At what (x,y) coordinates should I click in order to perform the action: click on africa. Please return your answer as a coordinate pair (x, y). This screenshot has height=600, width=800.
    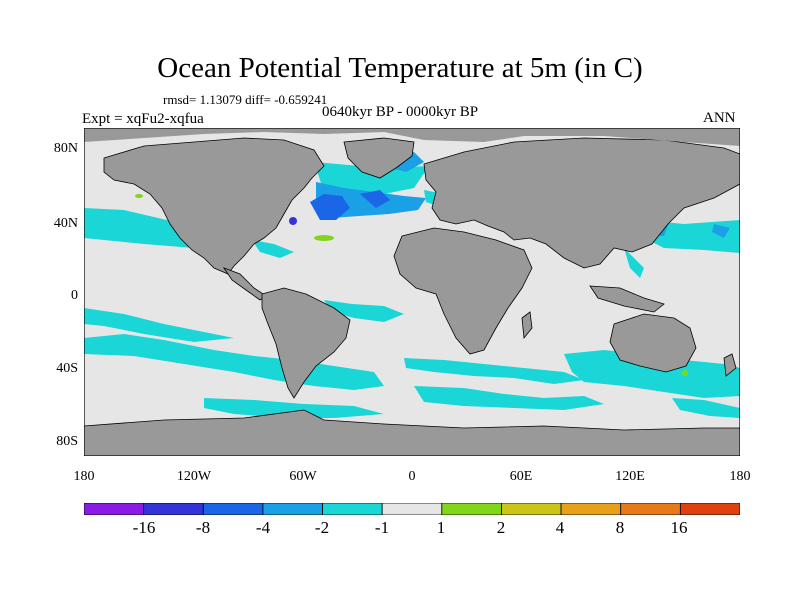
    Looking at the image, I should click on (463, 291).